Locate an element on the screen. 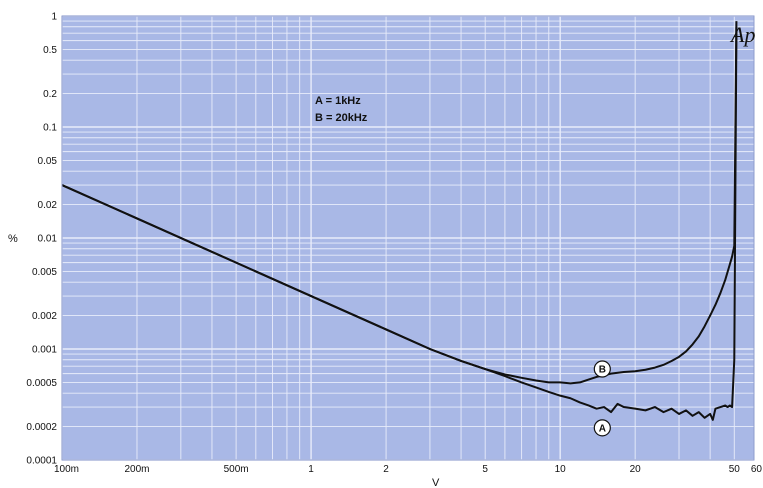 The image size is (763, 488). x-axis-label: V is located at coordinates (436, 482).